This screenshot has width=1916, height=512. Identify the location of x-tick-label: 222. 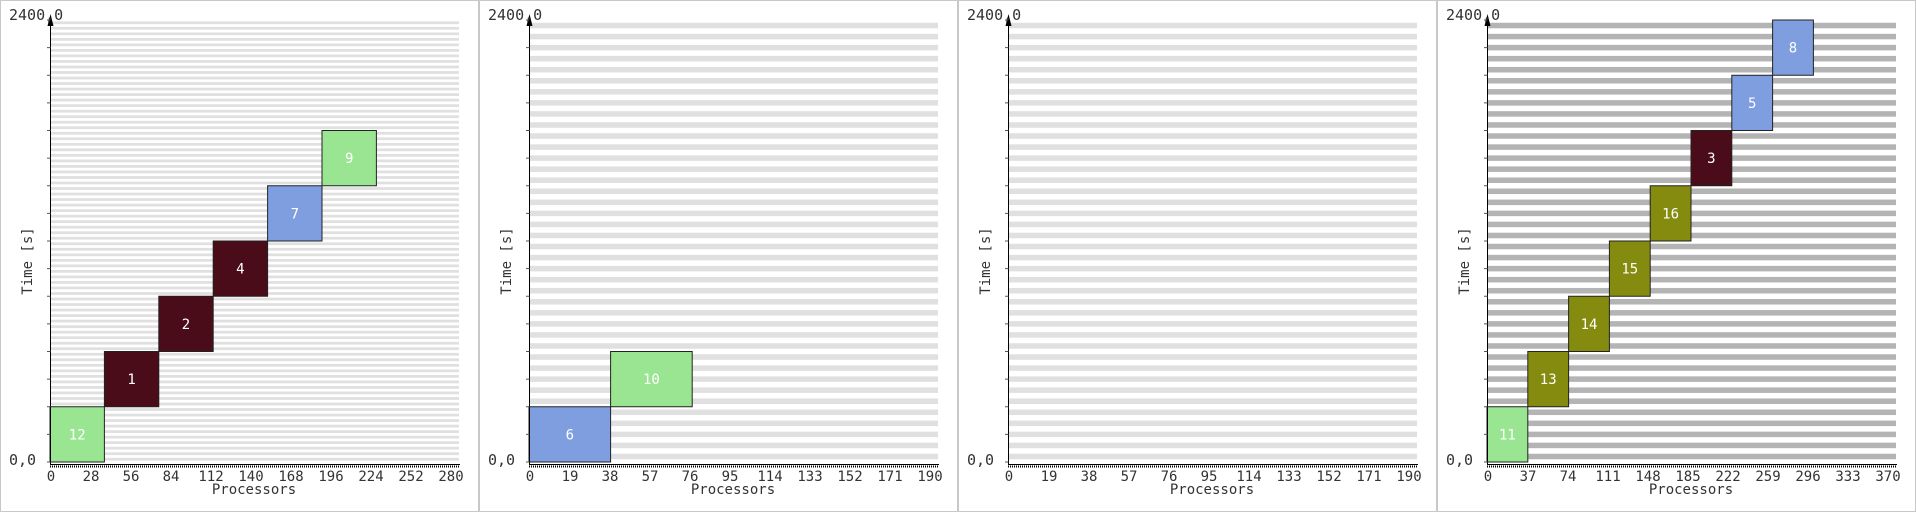
(1727, 477).